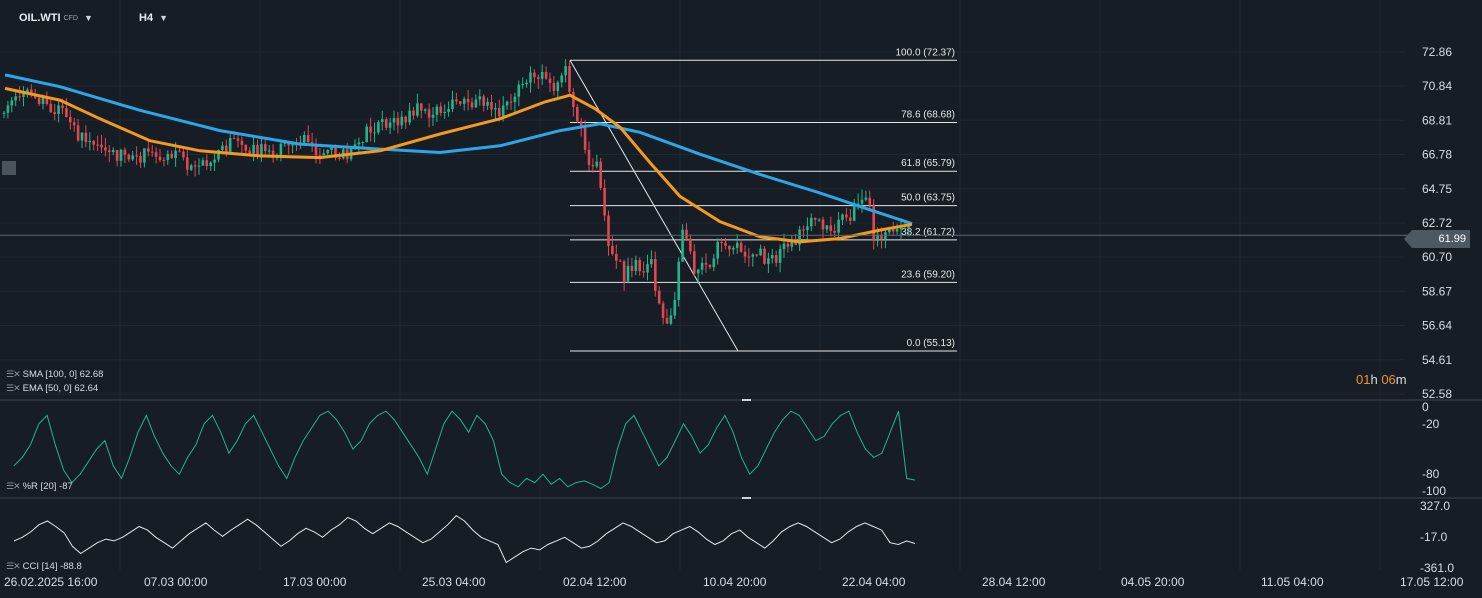  Describe the element at coordinates (1437, 155) in the screenshot. I see `price-tick-label: 66.78` at that location.